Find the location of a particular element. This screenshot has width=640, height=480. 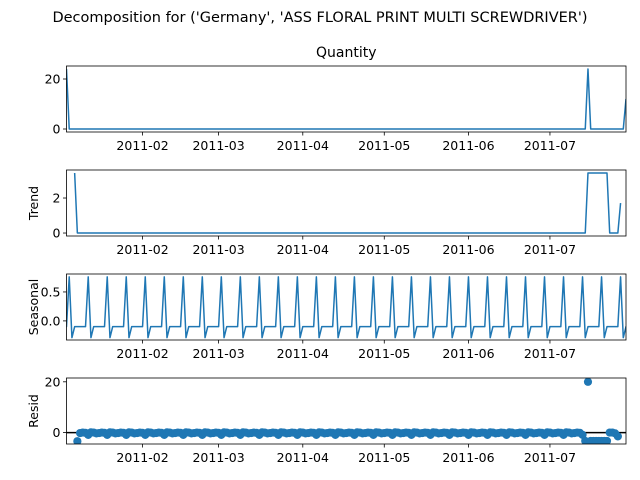

x-tick-label-resid: 2011-03 is located at coordinates (218, 457).